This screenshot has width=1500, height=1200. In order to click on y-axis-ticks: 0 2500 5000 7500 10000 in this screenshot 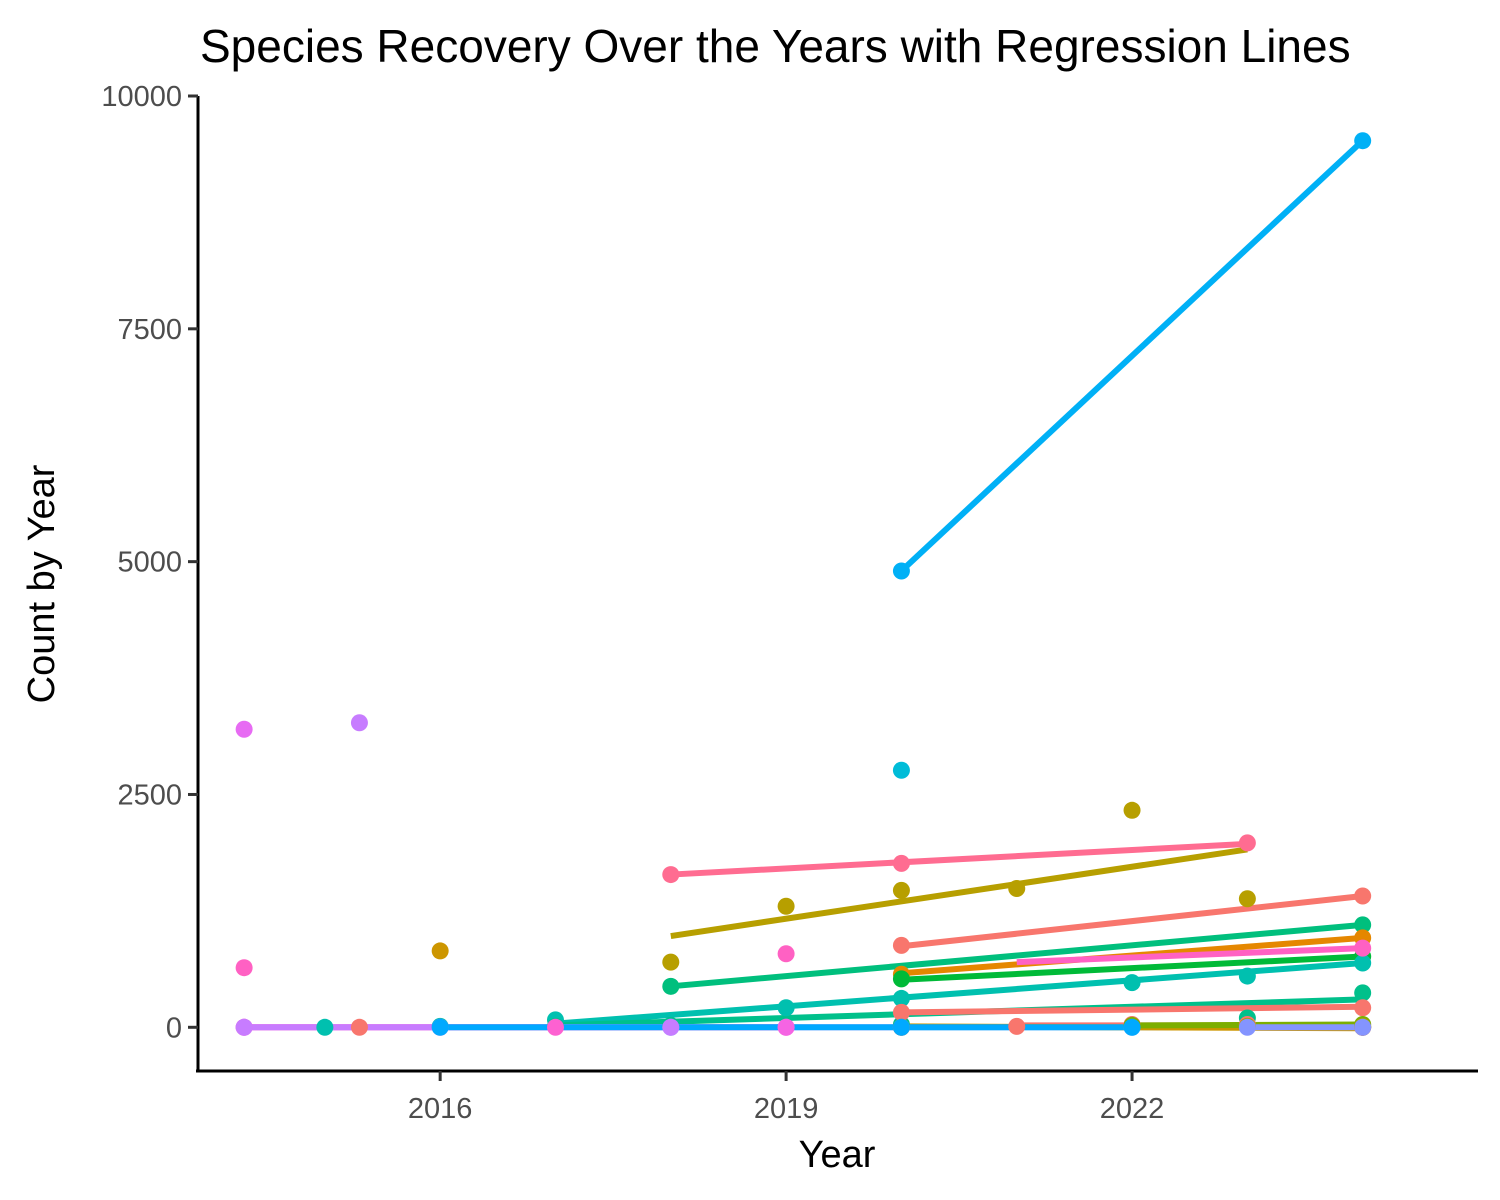, I will do `click(149, 562)`.